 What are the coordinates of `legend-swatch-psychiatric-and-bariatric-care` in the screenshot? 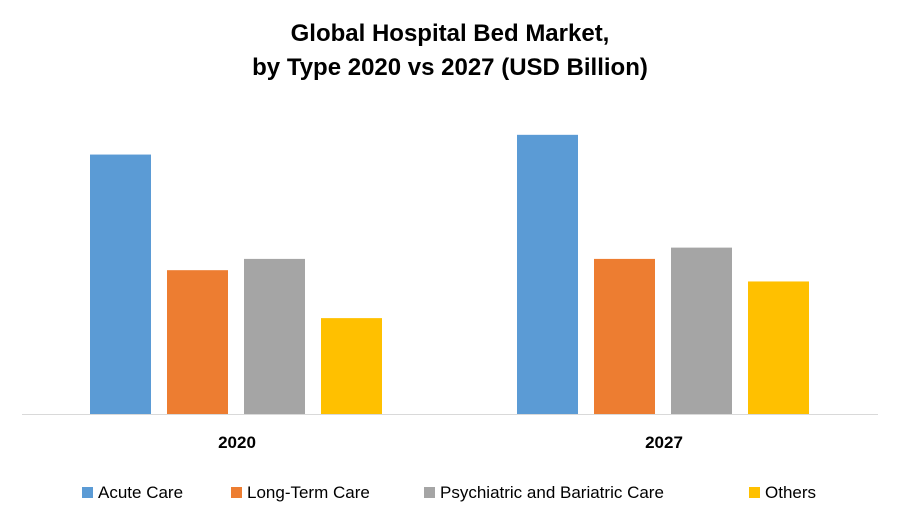 It's located at (429, 492).